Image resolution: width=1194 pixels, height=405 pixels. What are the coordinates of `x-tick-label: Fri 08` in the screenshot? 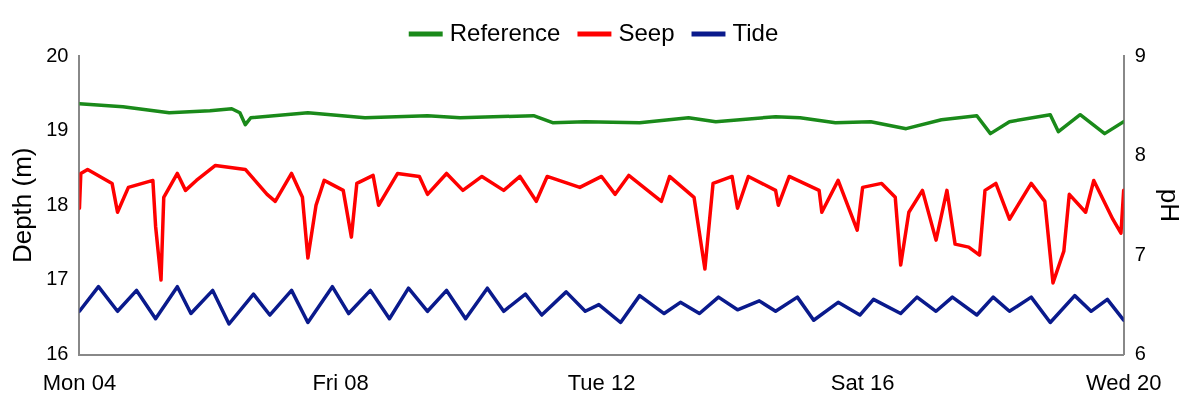 It's located at (340, 382).